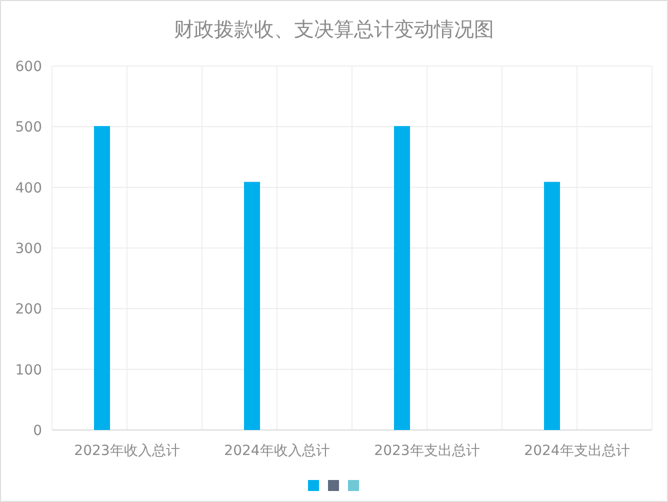 Image resolution: width=668 pixels, height=502 pixels. I want to click on y-tick-label: 100, so click(28, 370).